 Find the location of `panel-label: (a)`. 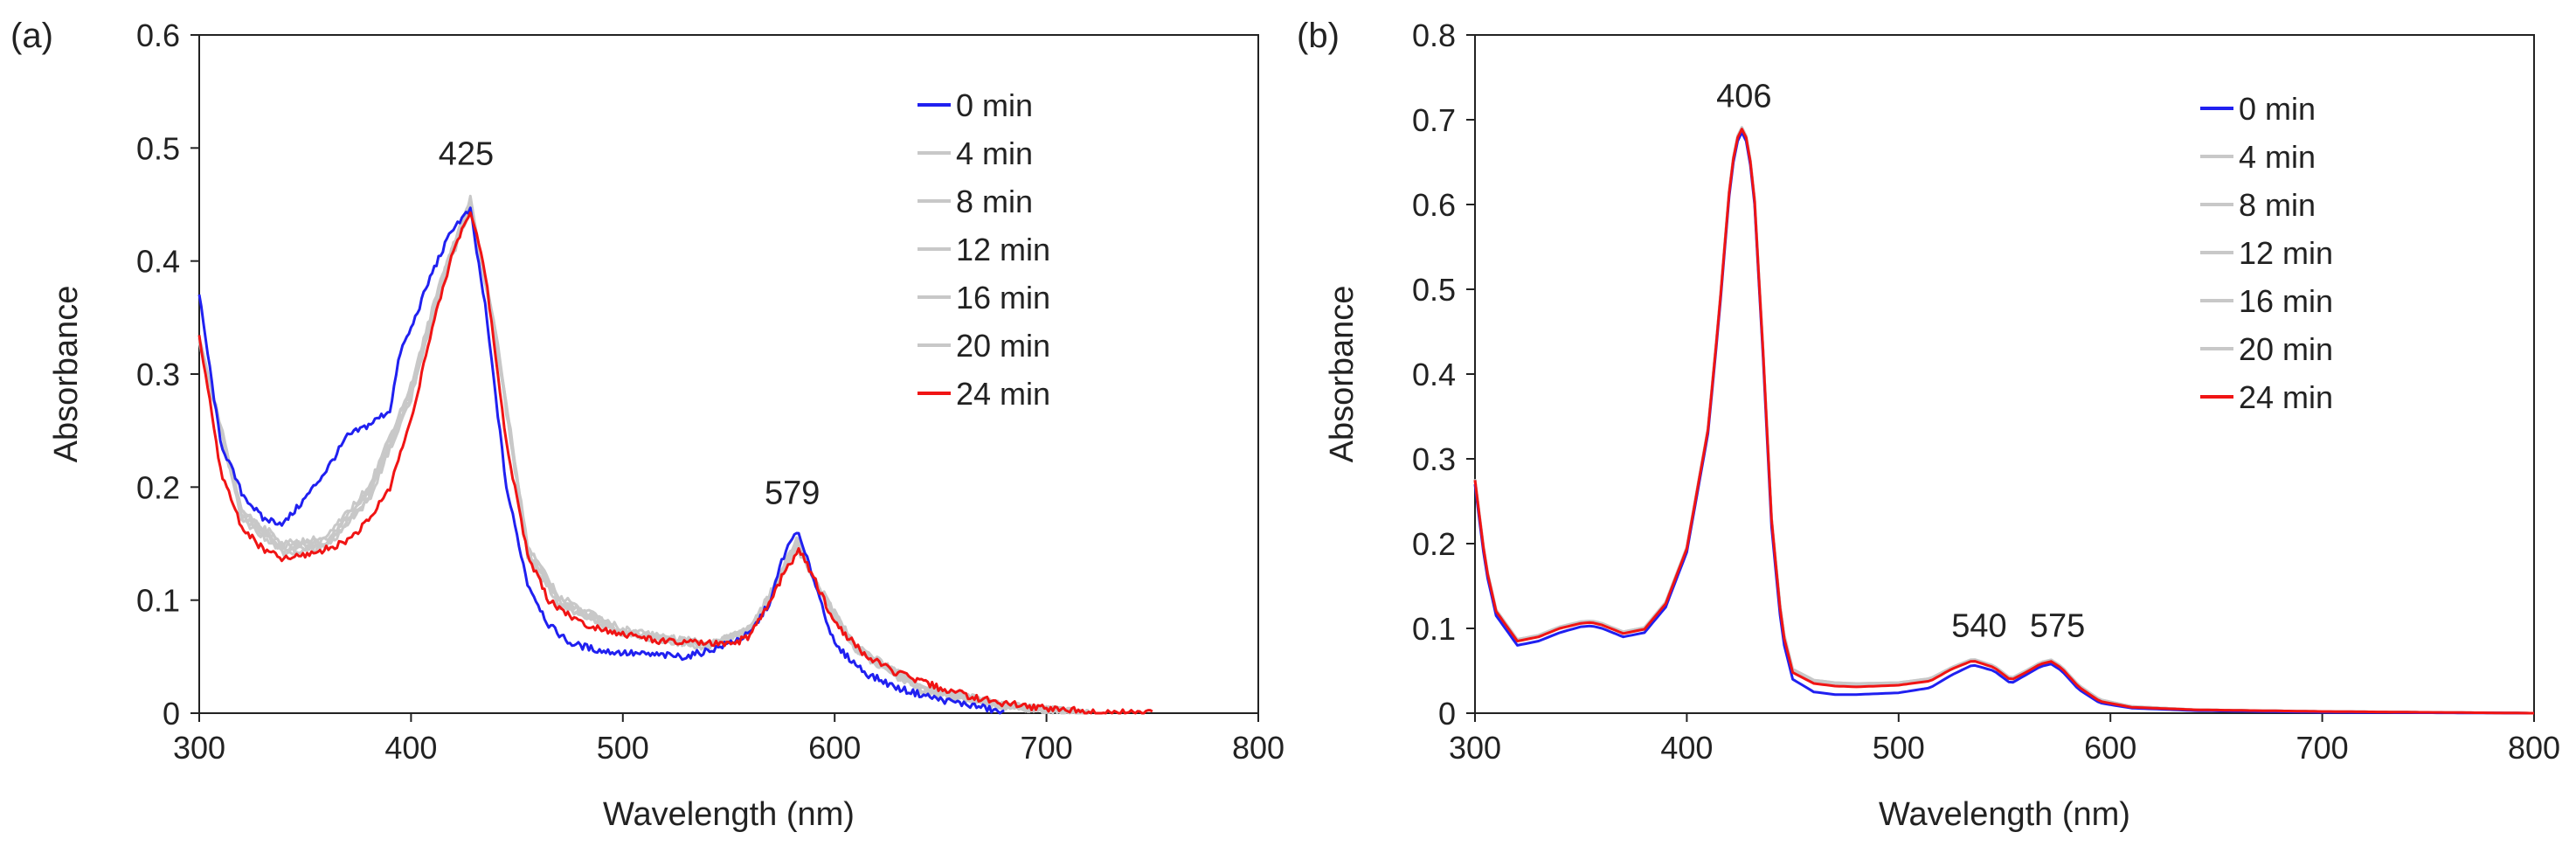

panel-label: (a) is located at coordinates (31, 36).